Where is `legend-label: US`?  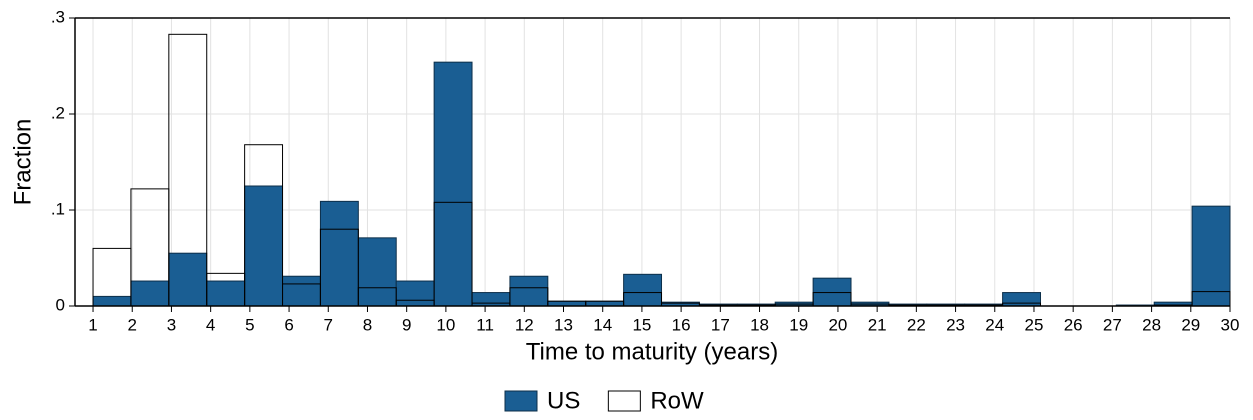
legend-label: US is located at coordinates (563, 400).